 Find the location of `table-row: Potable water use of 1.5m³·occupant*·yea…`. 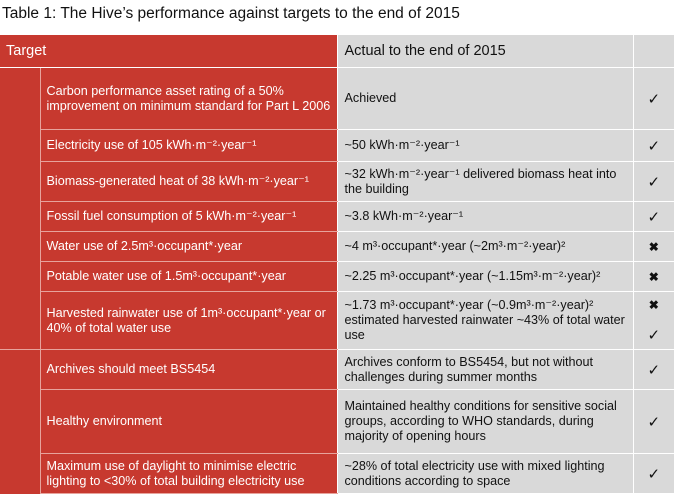

table-row: Potable water use of 1.5m³·occupant*·yea… is located at coordinates (337, 276).